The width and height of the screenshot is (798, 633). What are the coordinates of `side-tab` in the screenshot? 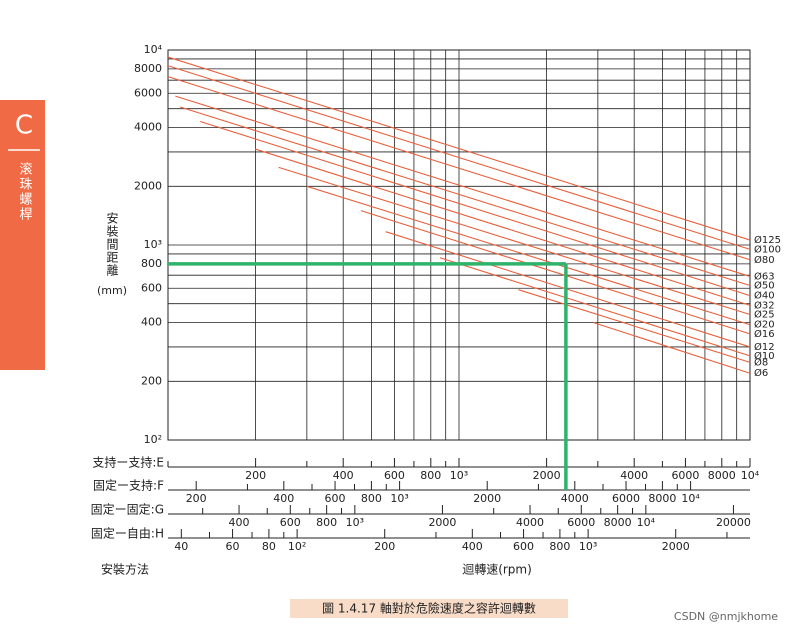 It's located at (22, 235).